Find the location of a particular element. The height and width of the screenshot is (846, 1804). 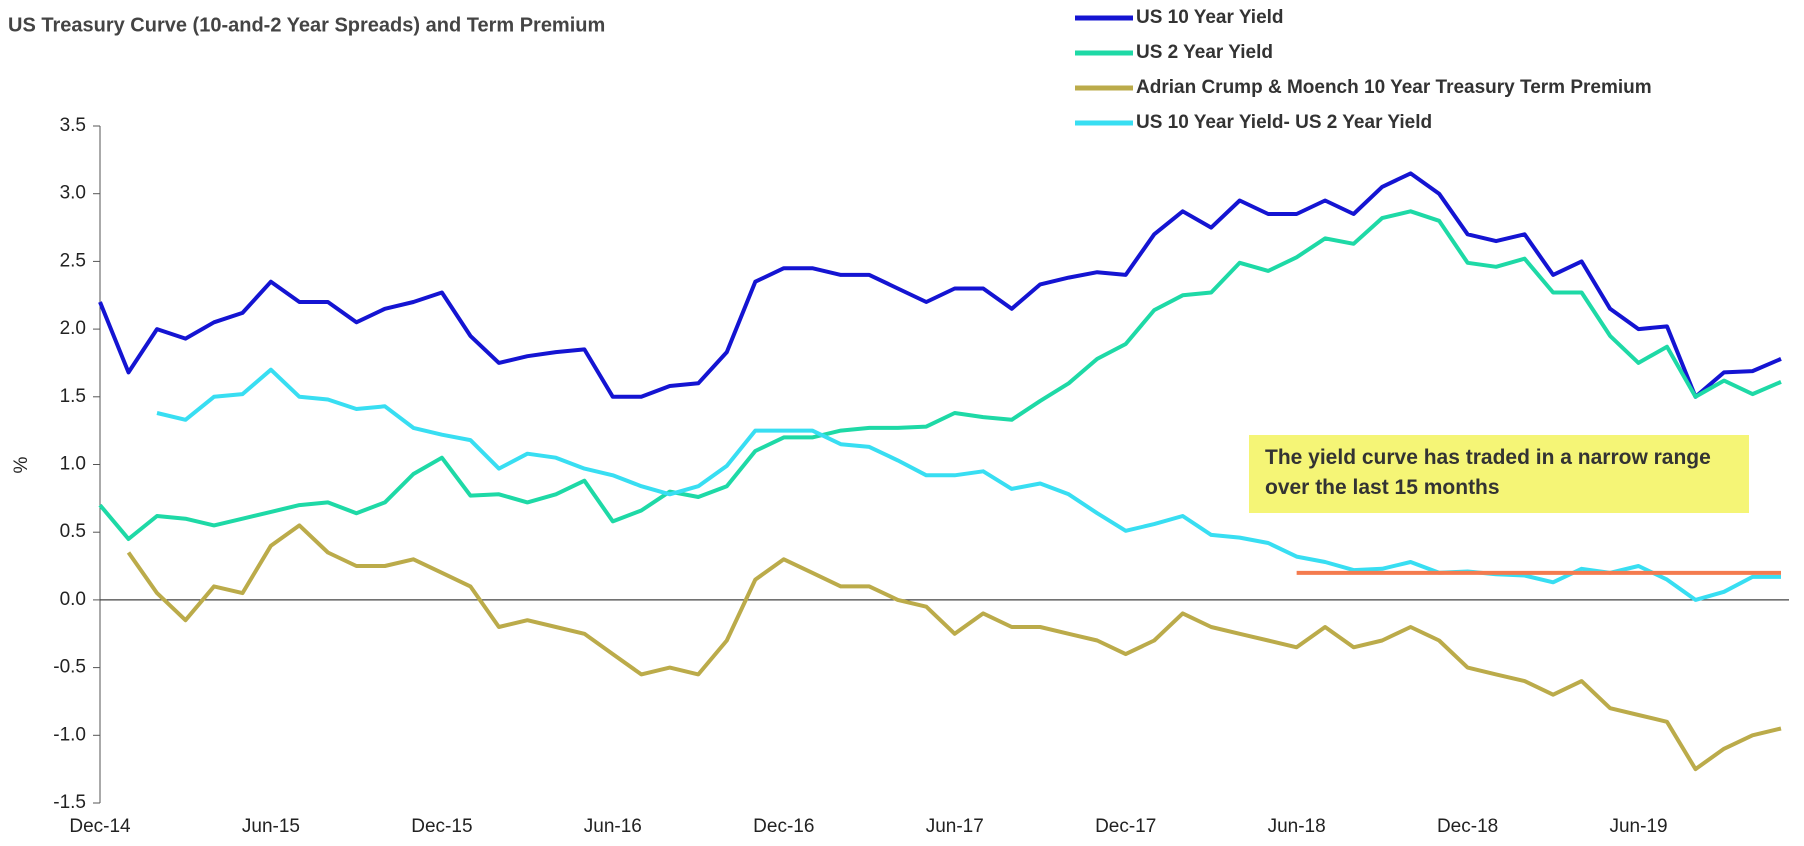

x-tick-label: Dec-16 is located at coordinates (783, 826).